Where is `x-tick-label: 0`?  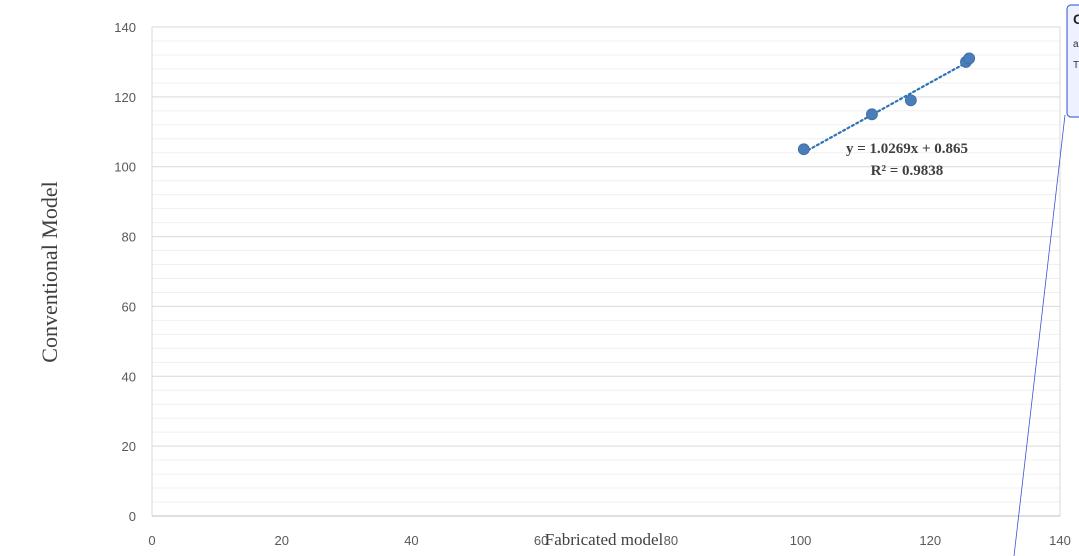 x-tick-label: 0 is located at coordinates (151, 540).